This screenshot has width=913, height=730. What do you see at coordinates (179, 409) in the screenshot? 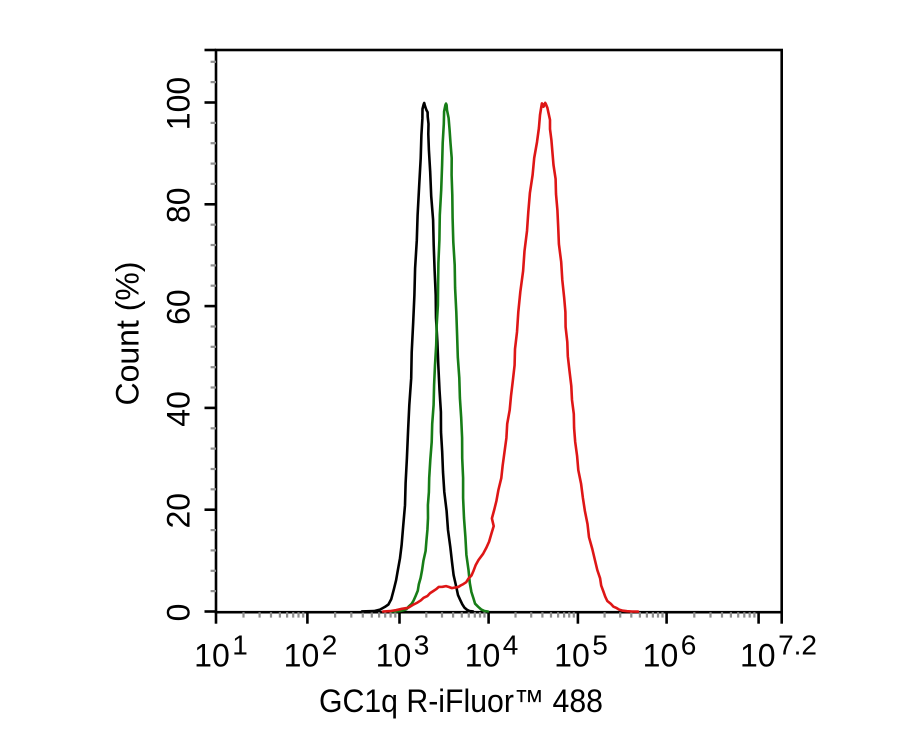
I see `svg-text: 40` at bounding box center [179, 409].